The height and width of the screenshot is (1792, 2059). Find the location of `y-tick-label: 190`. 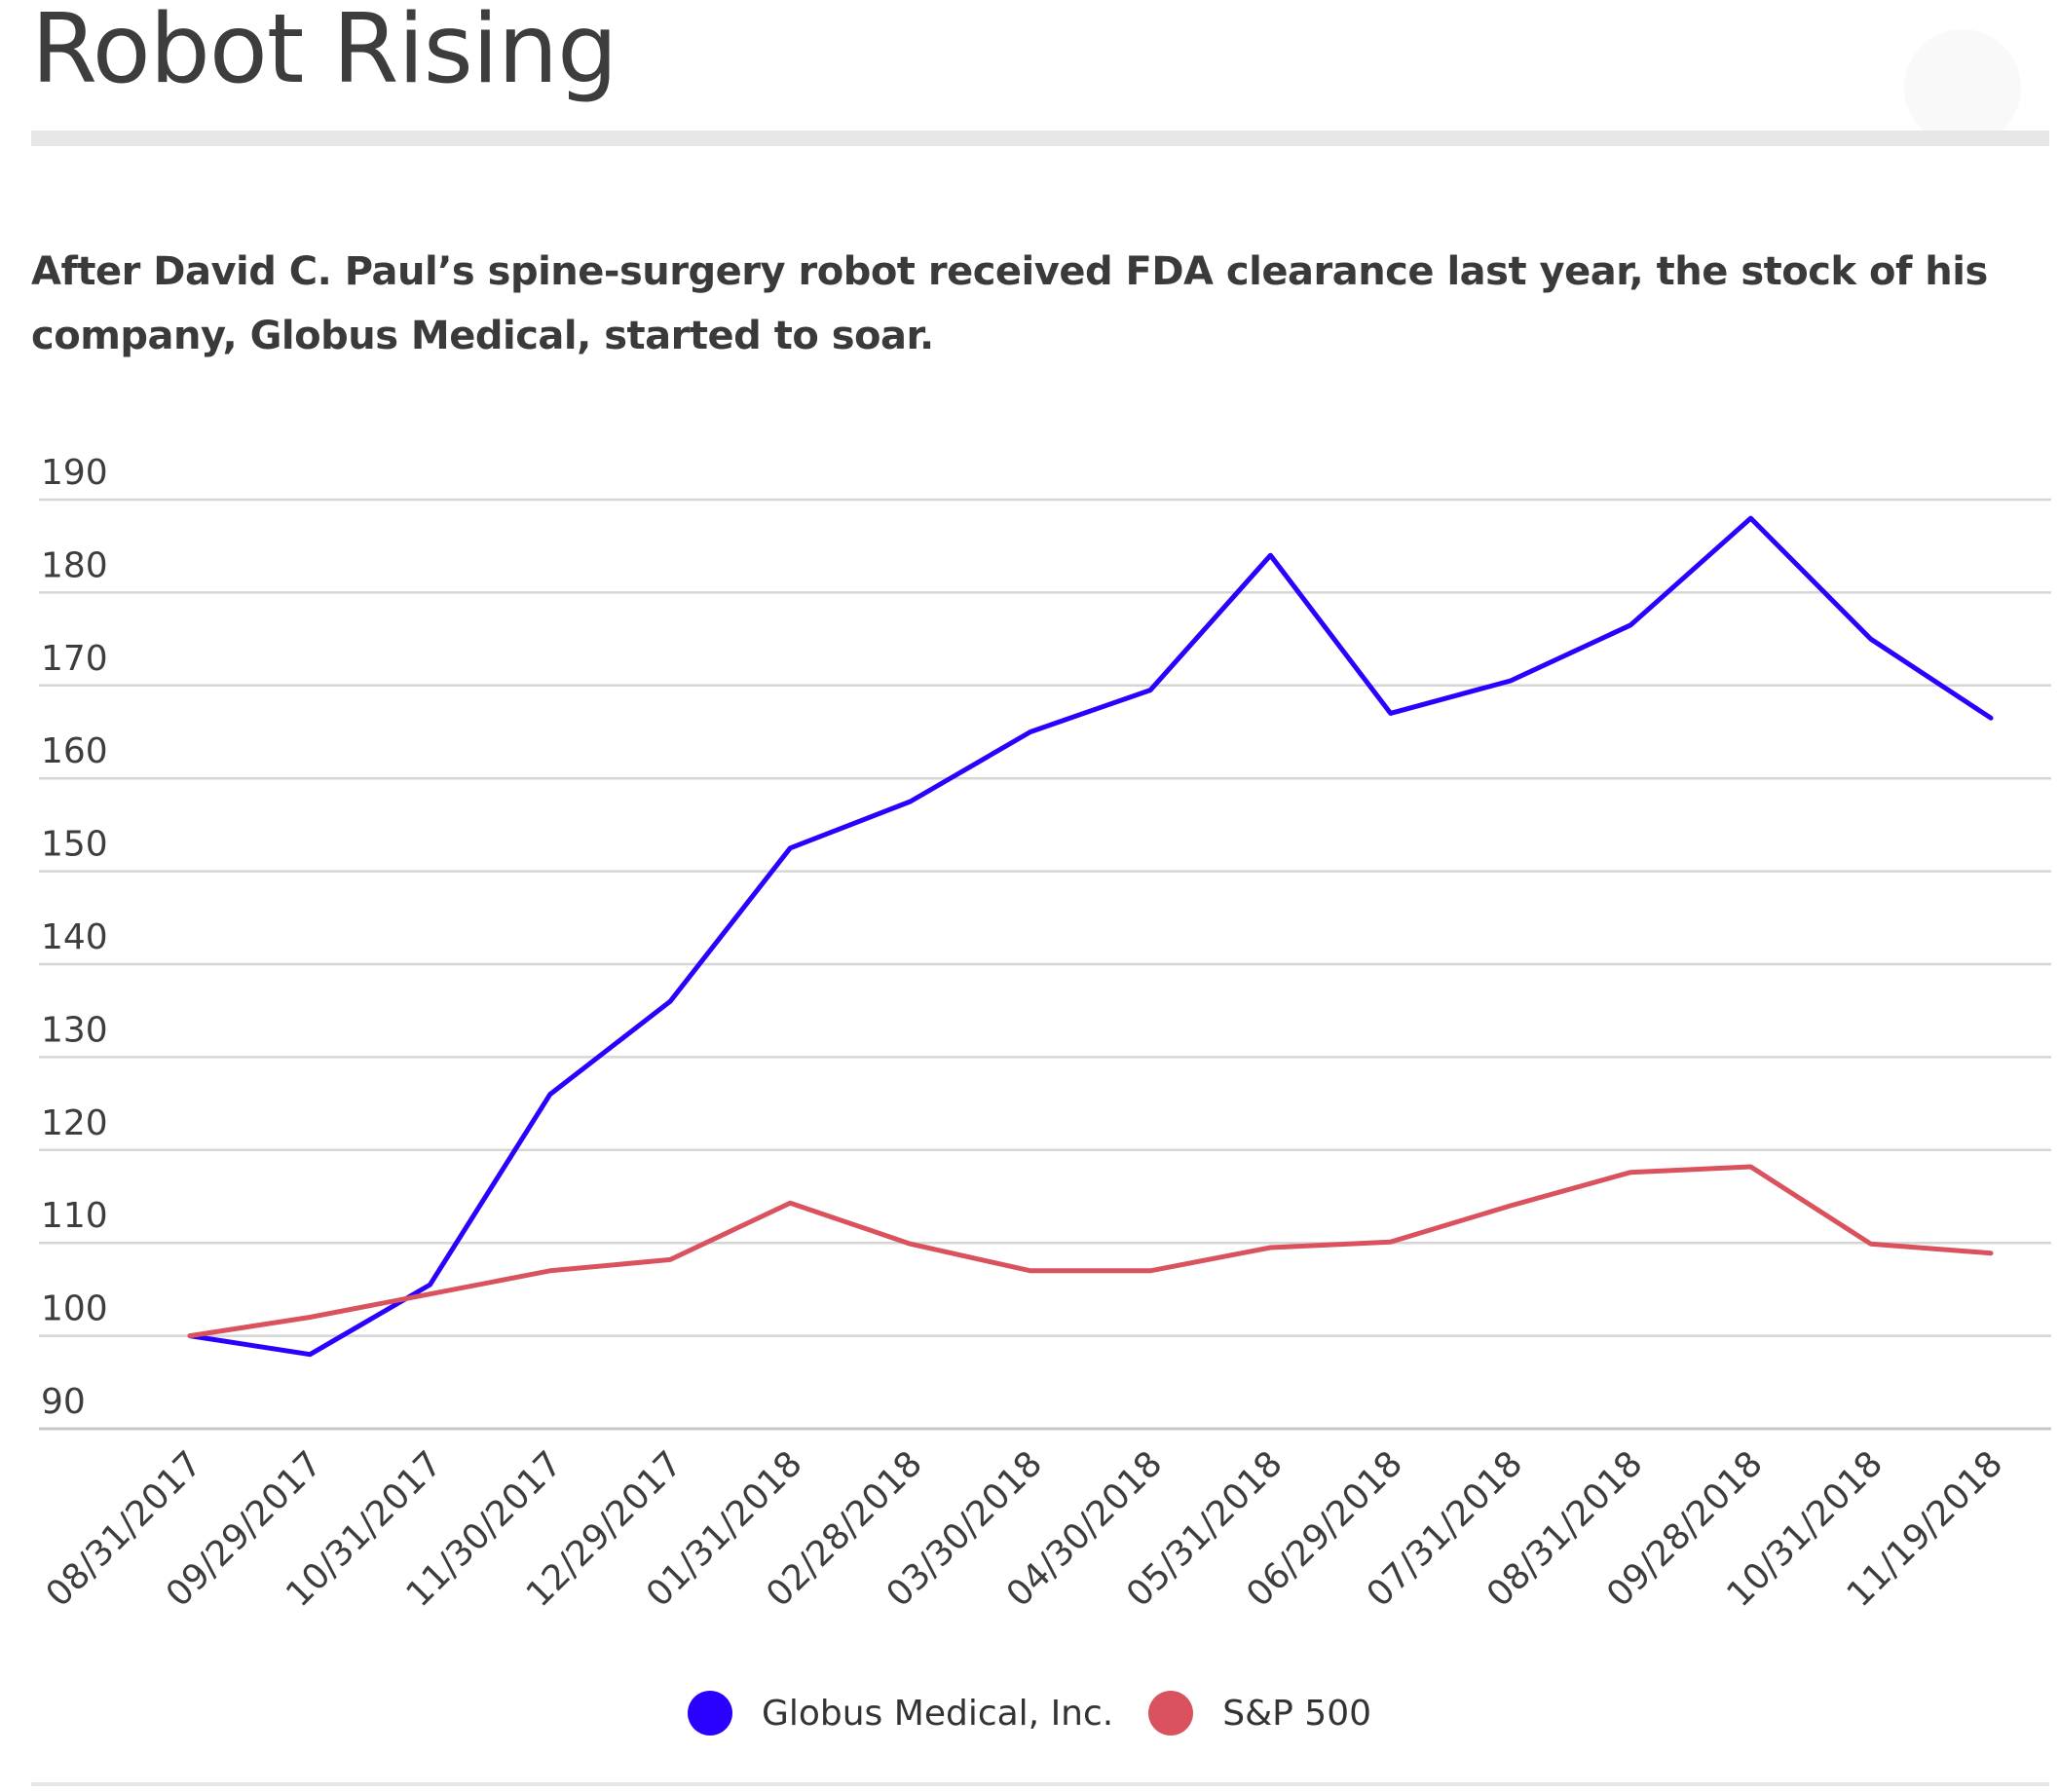

y-tick-label: 190 is located at coordinates (74, 473).